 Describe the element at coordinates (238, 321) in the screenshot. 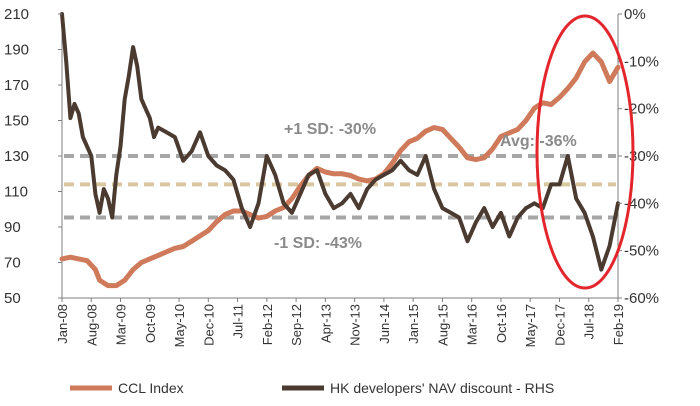

I see `x-tick-label: Jul-11` at that location.